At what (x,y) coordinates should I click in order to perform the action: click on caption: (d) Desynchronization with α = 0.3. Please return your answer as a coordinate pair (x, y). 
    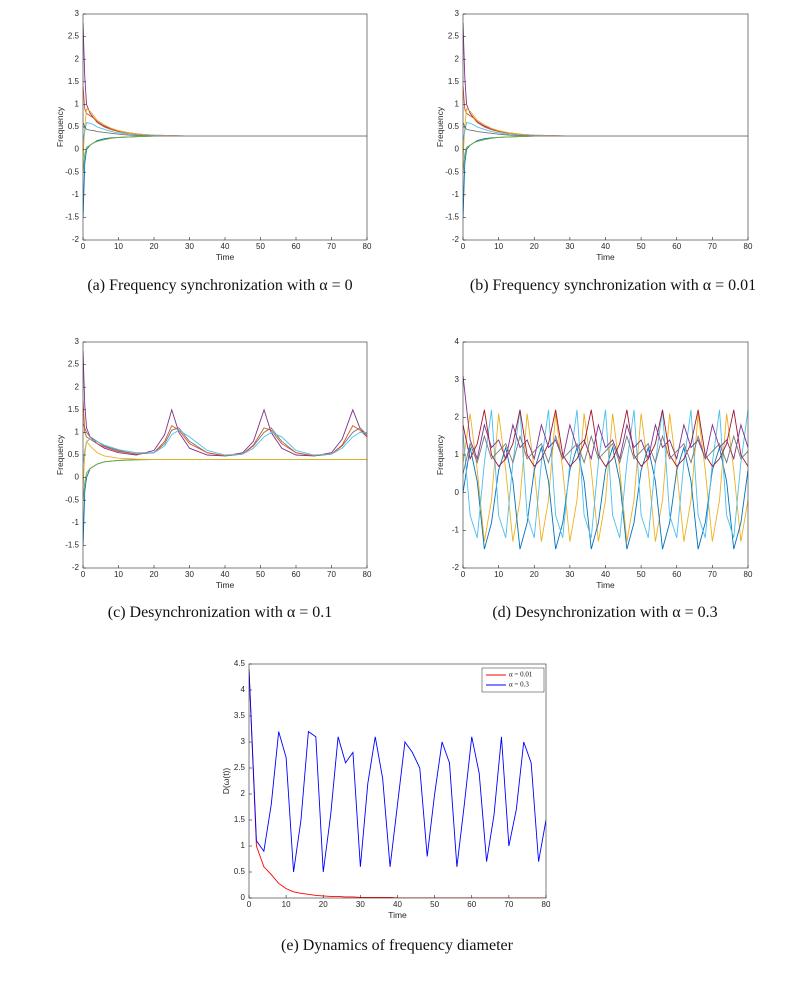
    Looking at the image, I should click on (604, 612).